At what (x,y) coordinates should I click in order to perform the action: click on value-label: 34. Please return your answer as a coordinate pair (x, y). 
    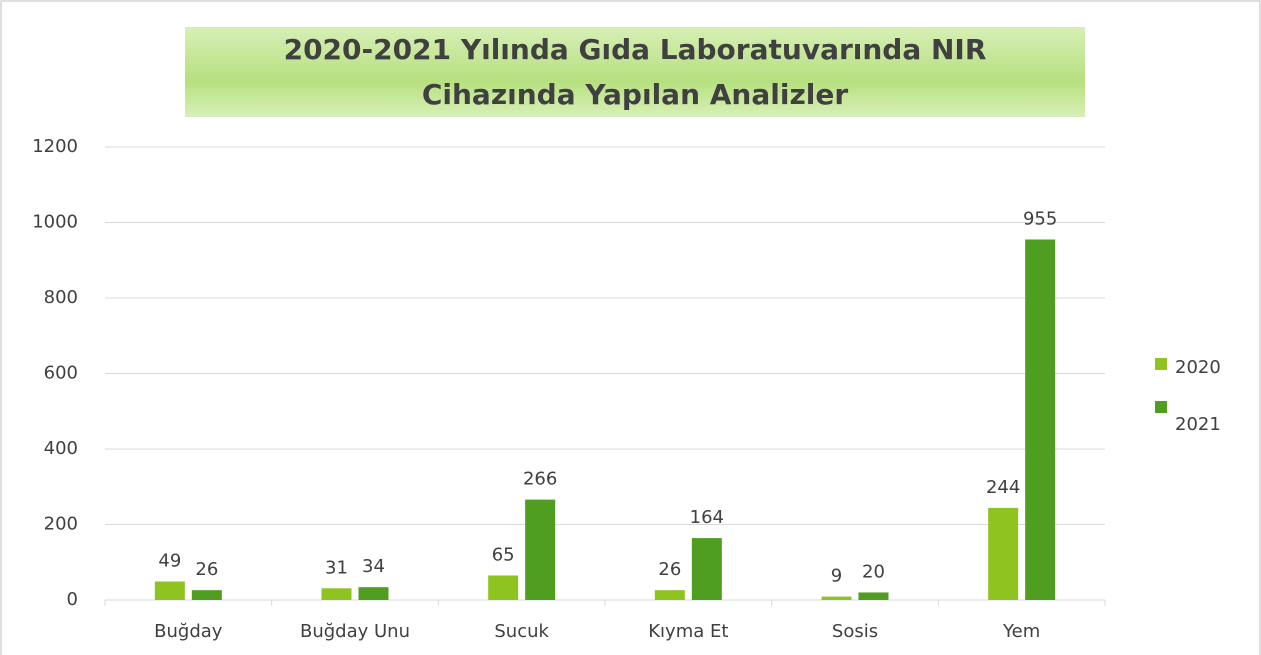
    Looking at the image, I should click on (373, 566).